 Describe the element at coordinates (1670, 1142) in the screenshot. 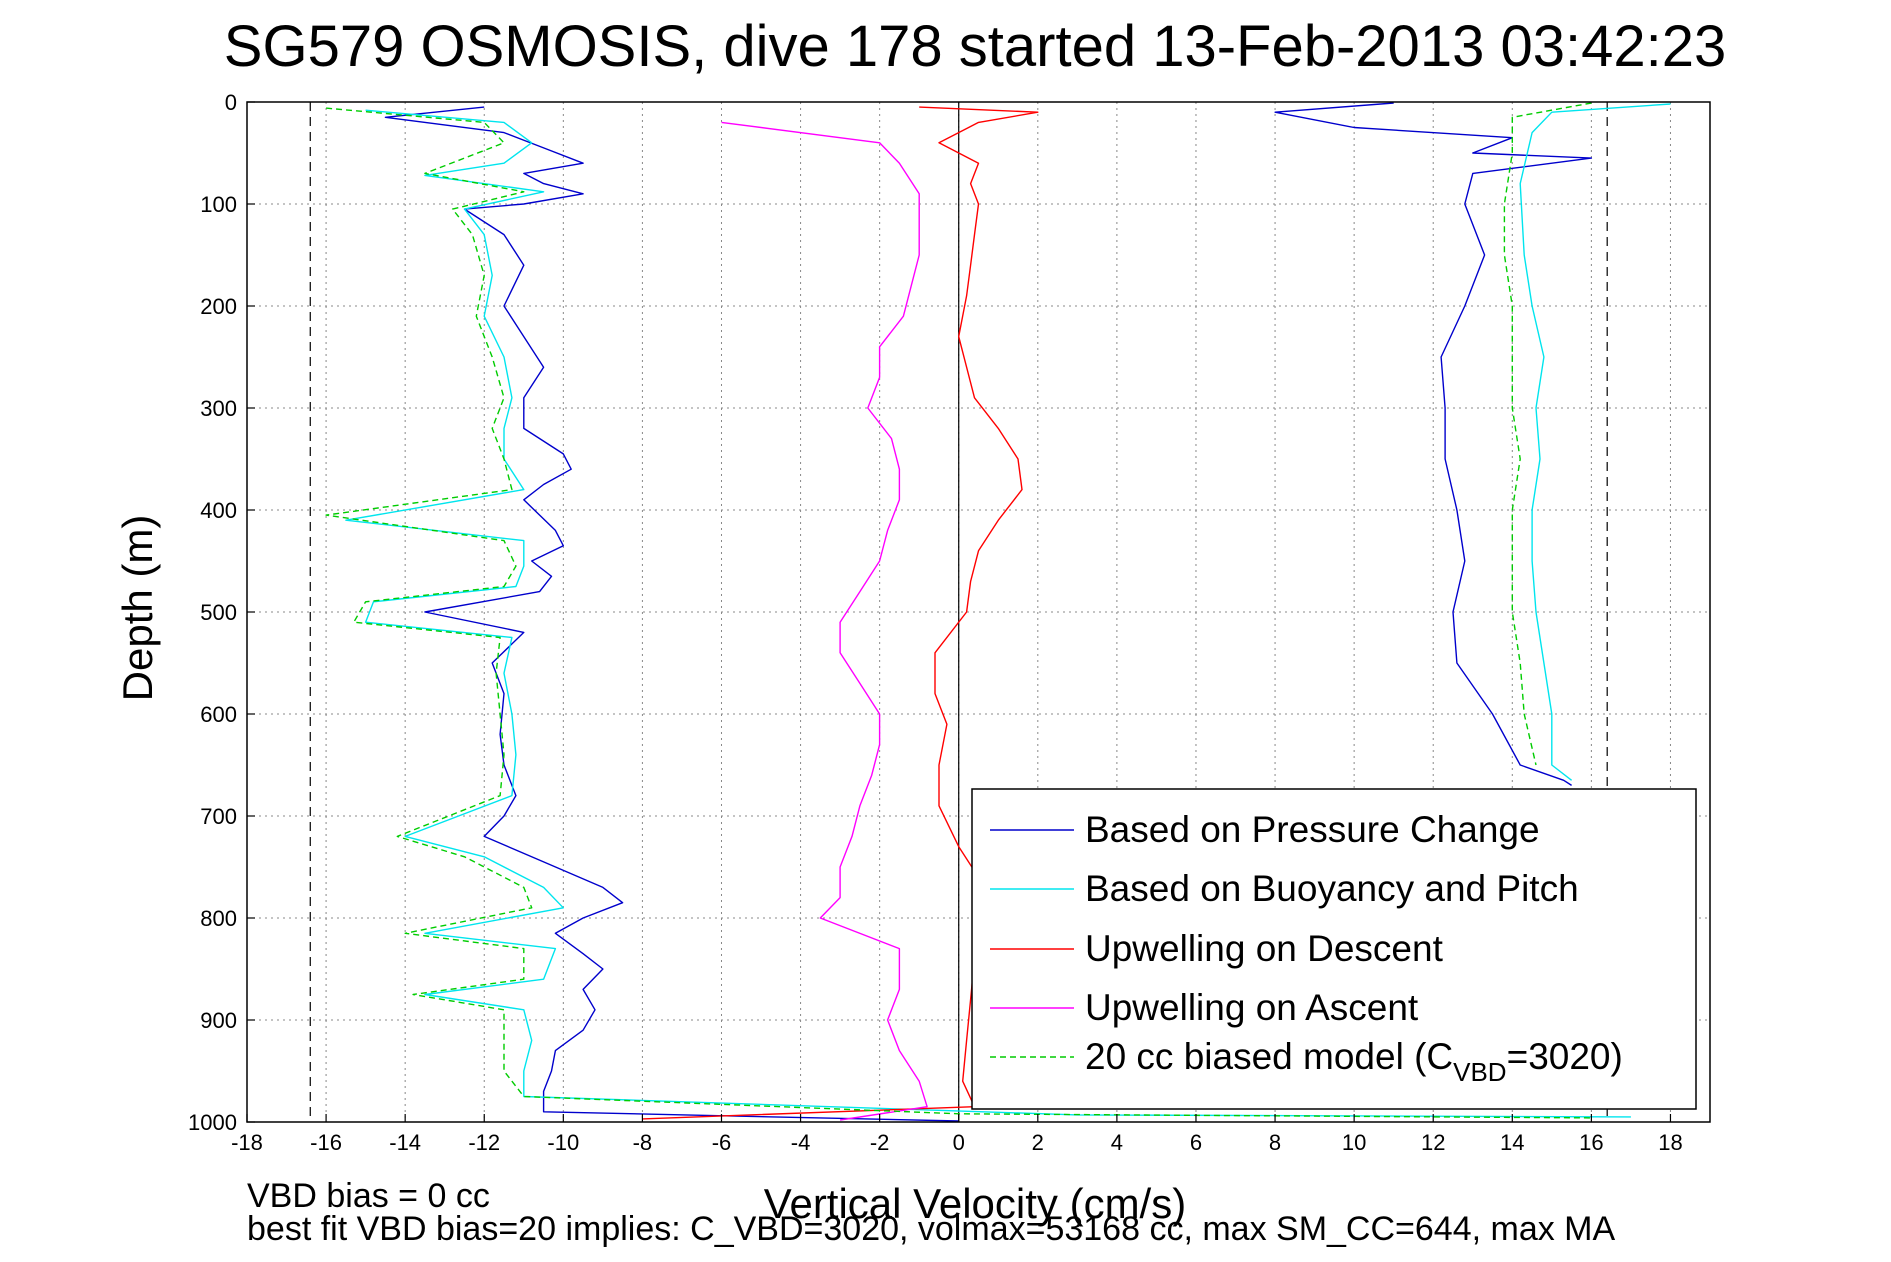

I see `x-tick-label: 18` at that location.